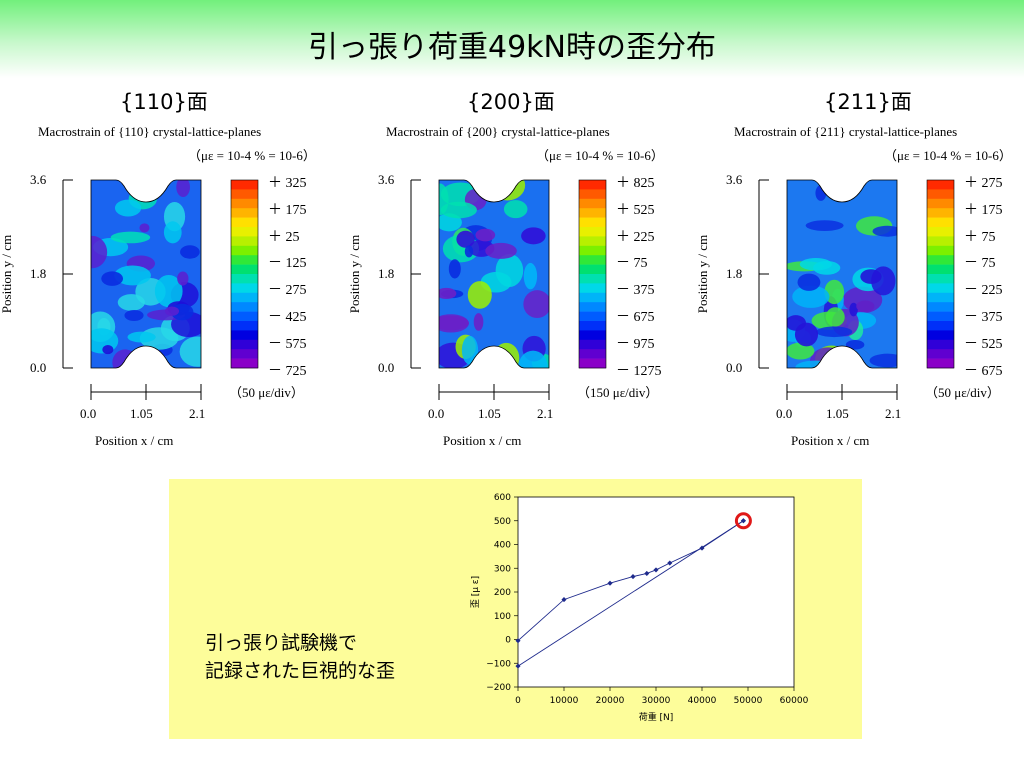 This screenshot has width=1024, height=768. I want to click on section-title-200: {200}面, so click(511, 102).